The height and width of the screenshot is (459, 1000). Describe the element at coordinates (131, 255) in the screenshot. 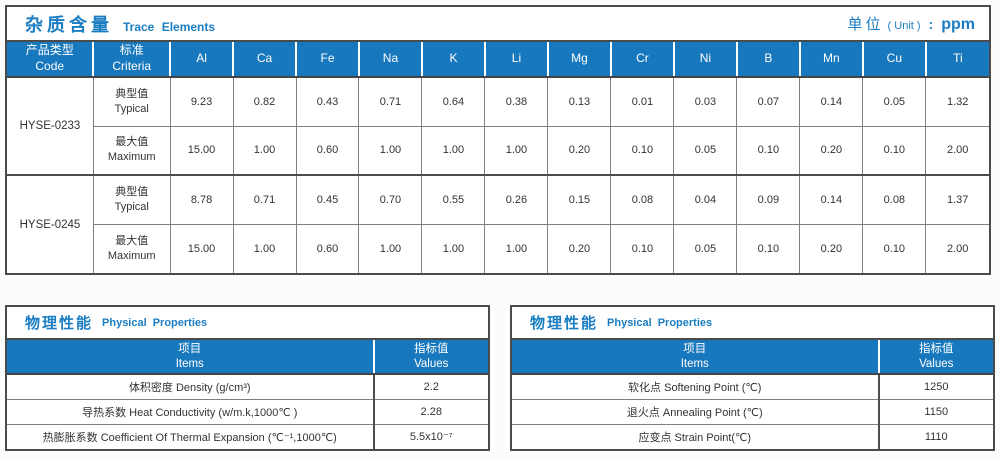

I see `criteria-label-en: Maximum` at that location.